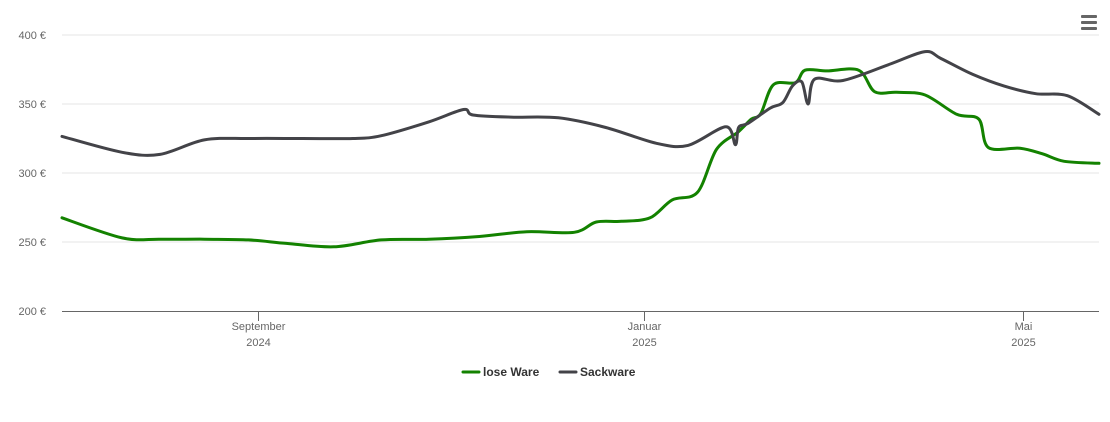  I want to click on y-axis-labels: 200 € 250 € 300 € 350 € 400 €, so click(32, 174).